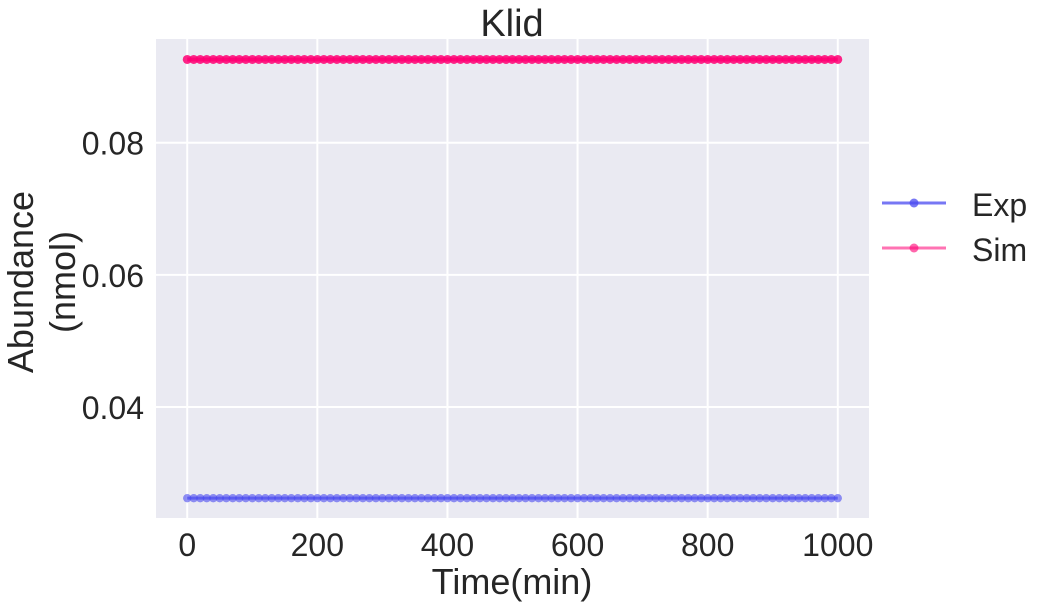  I want to click on x-tick-label: 400, so click(447, 545).